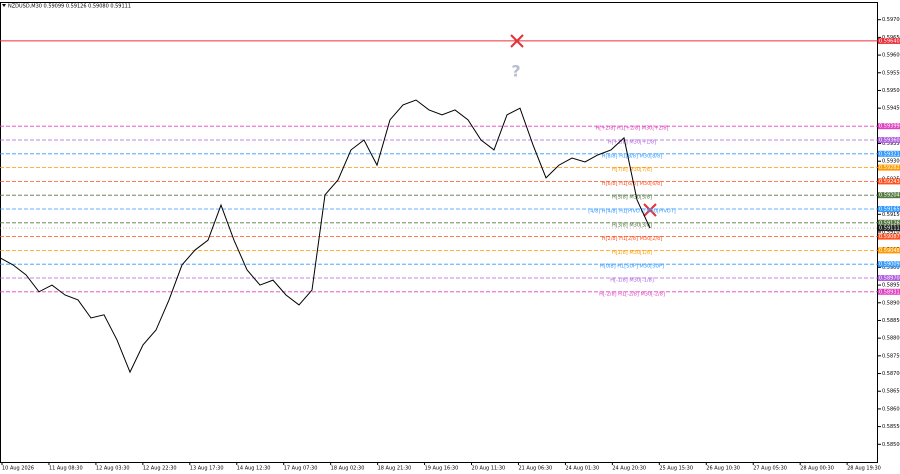 This screenshot has height=474, width=900. What do you see at coordinates (864, 469) in the screenshot?
I see `x-tick-label: 28 Aug 19:30` at bounding box center [864, 469].